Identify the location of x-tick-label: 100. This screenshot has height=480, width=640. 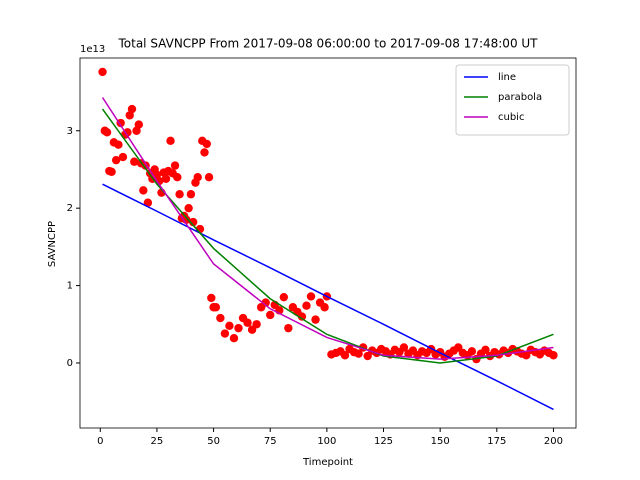
(326, 441).